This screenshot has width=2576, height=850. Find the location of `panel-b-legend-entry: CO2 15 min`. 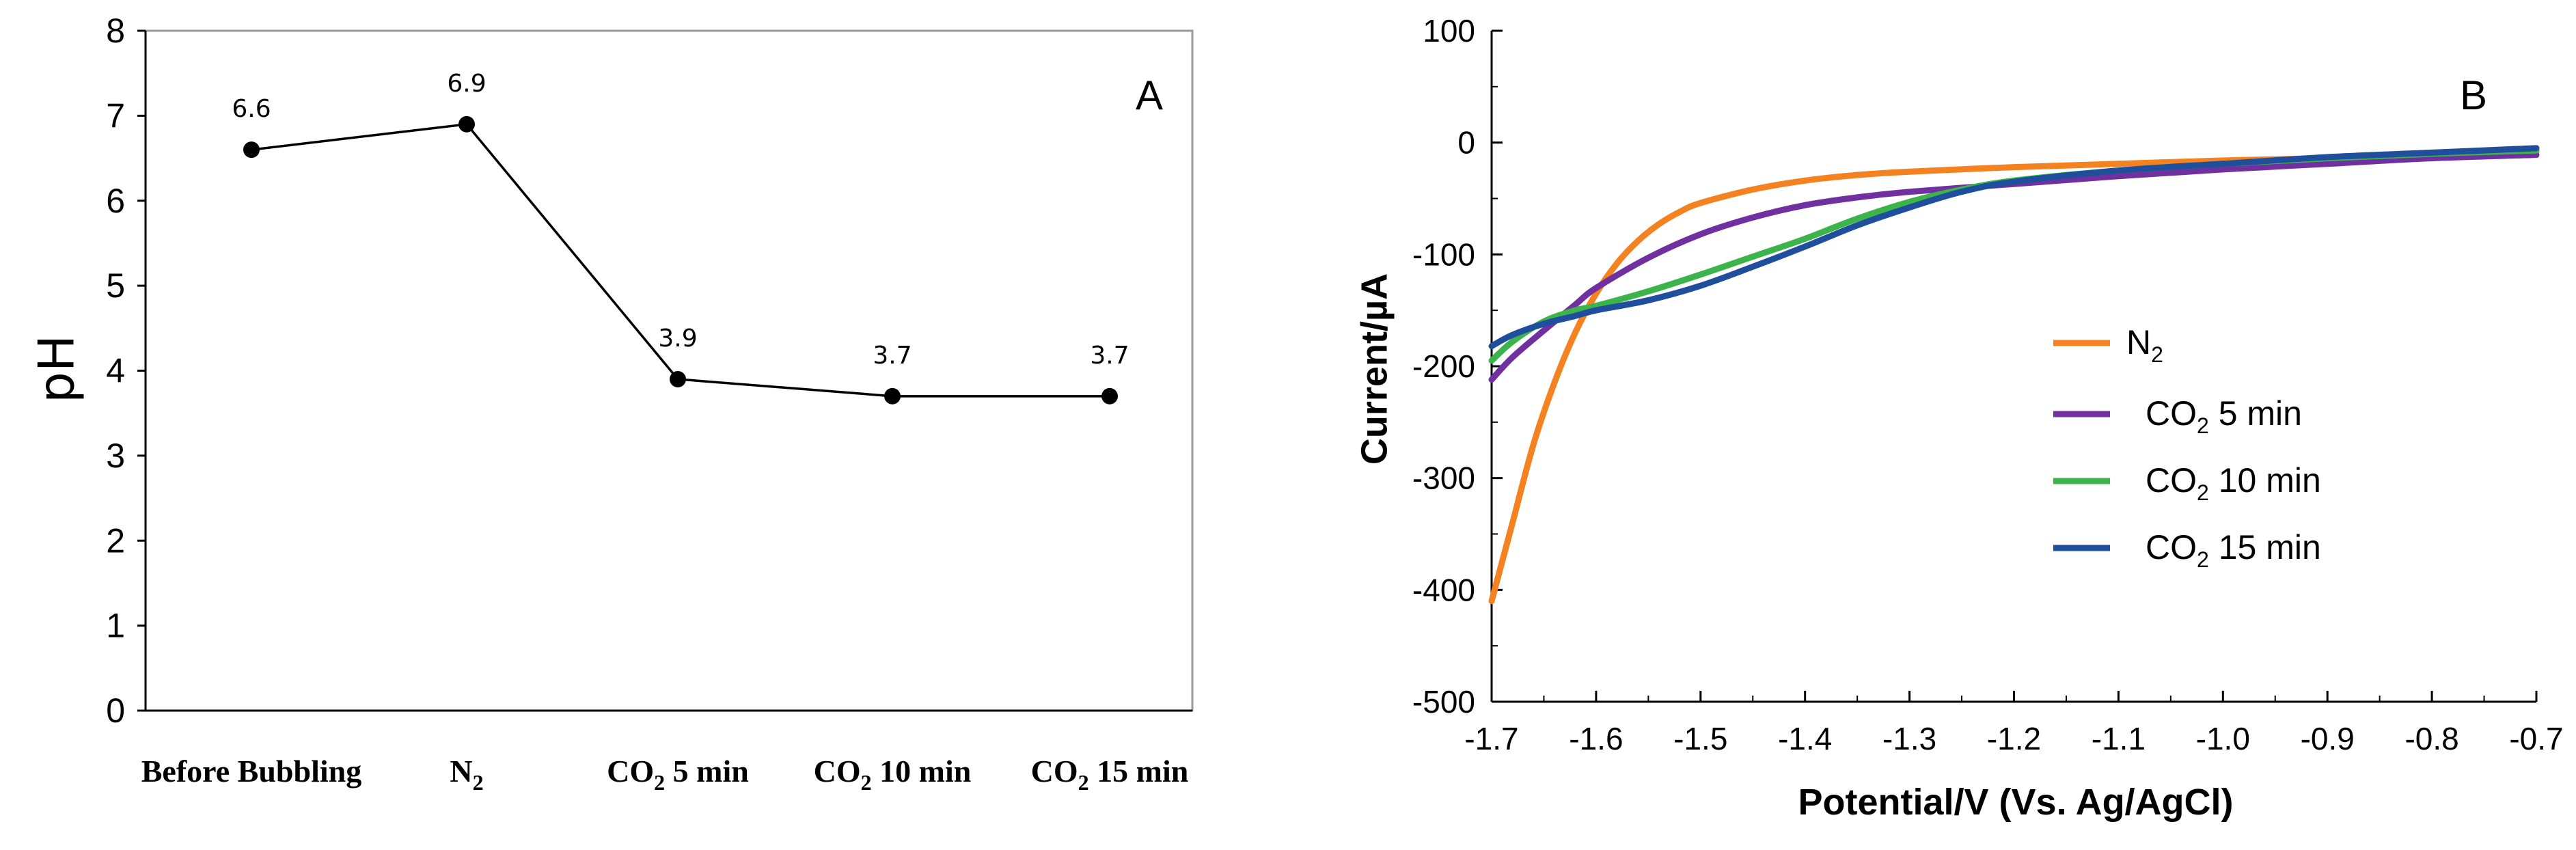

panel-b-legend-entry: CO2 15 min is located at coordinates (2233, 550).